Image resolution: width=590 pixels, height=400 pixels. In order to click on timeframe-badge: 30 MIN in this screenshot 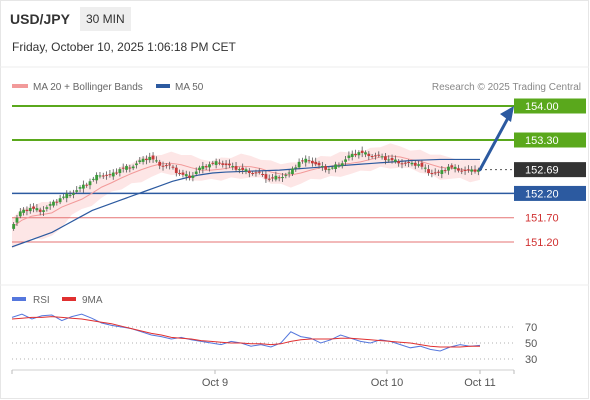, I will do `click(105, 19)`.